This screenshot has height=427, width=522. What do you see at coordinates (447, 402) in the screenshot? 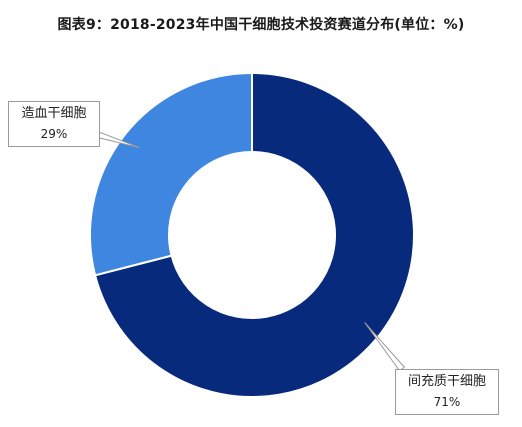
I see `slice-label-mesenchymal-value: 71%` at bounding box center [447, 402].